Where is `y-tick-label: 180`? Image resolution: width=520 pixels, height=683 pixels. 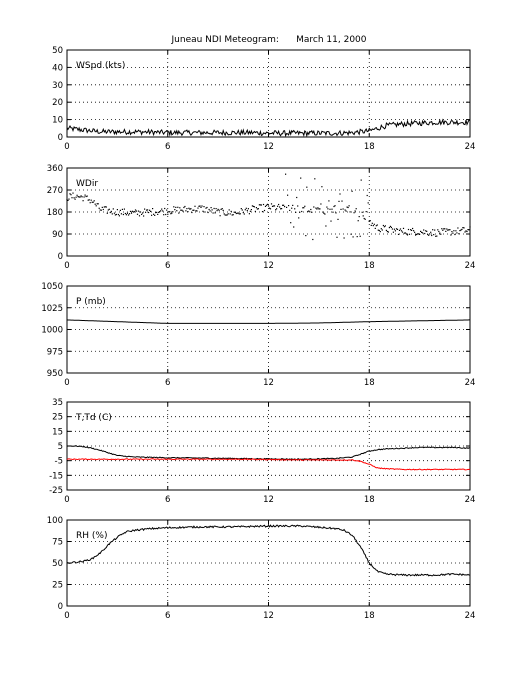
y-tick-label: 180 is located at coordinates (55, 213).